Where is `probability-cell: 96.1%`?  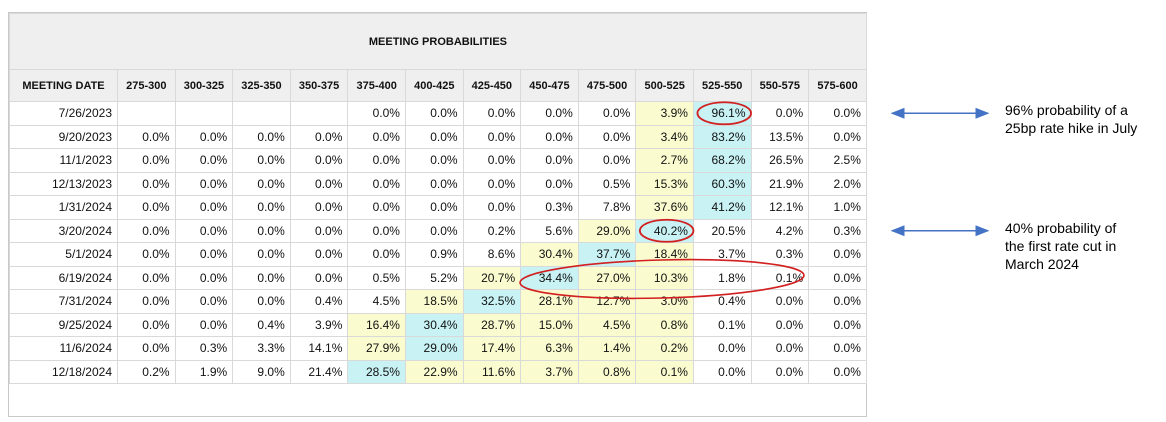 probability-cell: 96.1% is located at coordinates (722, 113).